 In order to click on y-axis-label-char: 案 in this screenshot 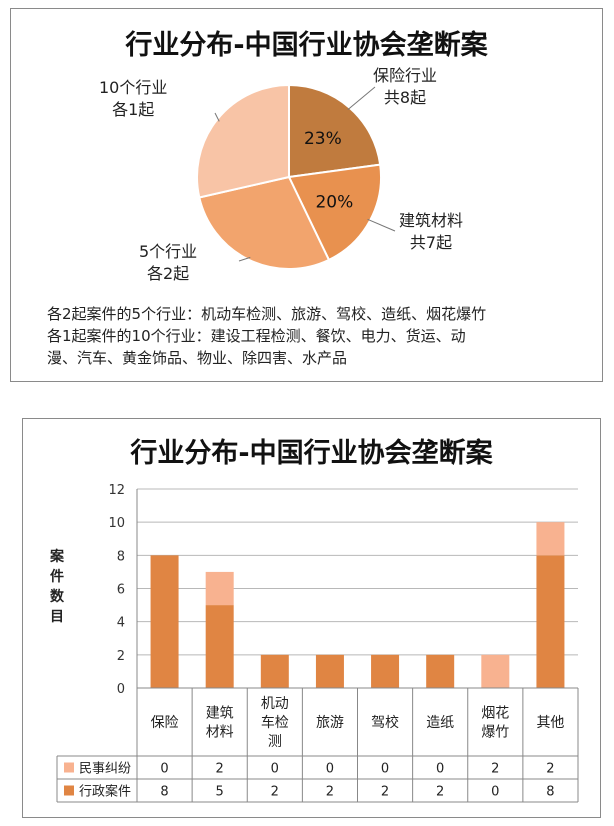, I will do `click(57, 556)`.